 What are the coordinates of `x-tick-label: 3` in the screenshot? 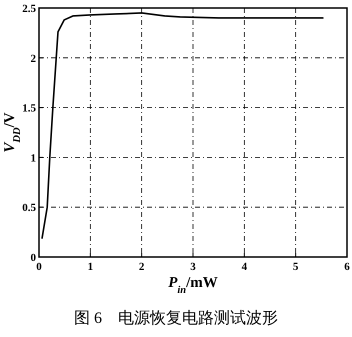 It's located at (193, 267).